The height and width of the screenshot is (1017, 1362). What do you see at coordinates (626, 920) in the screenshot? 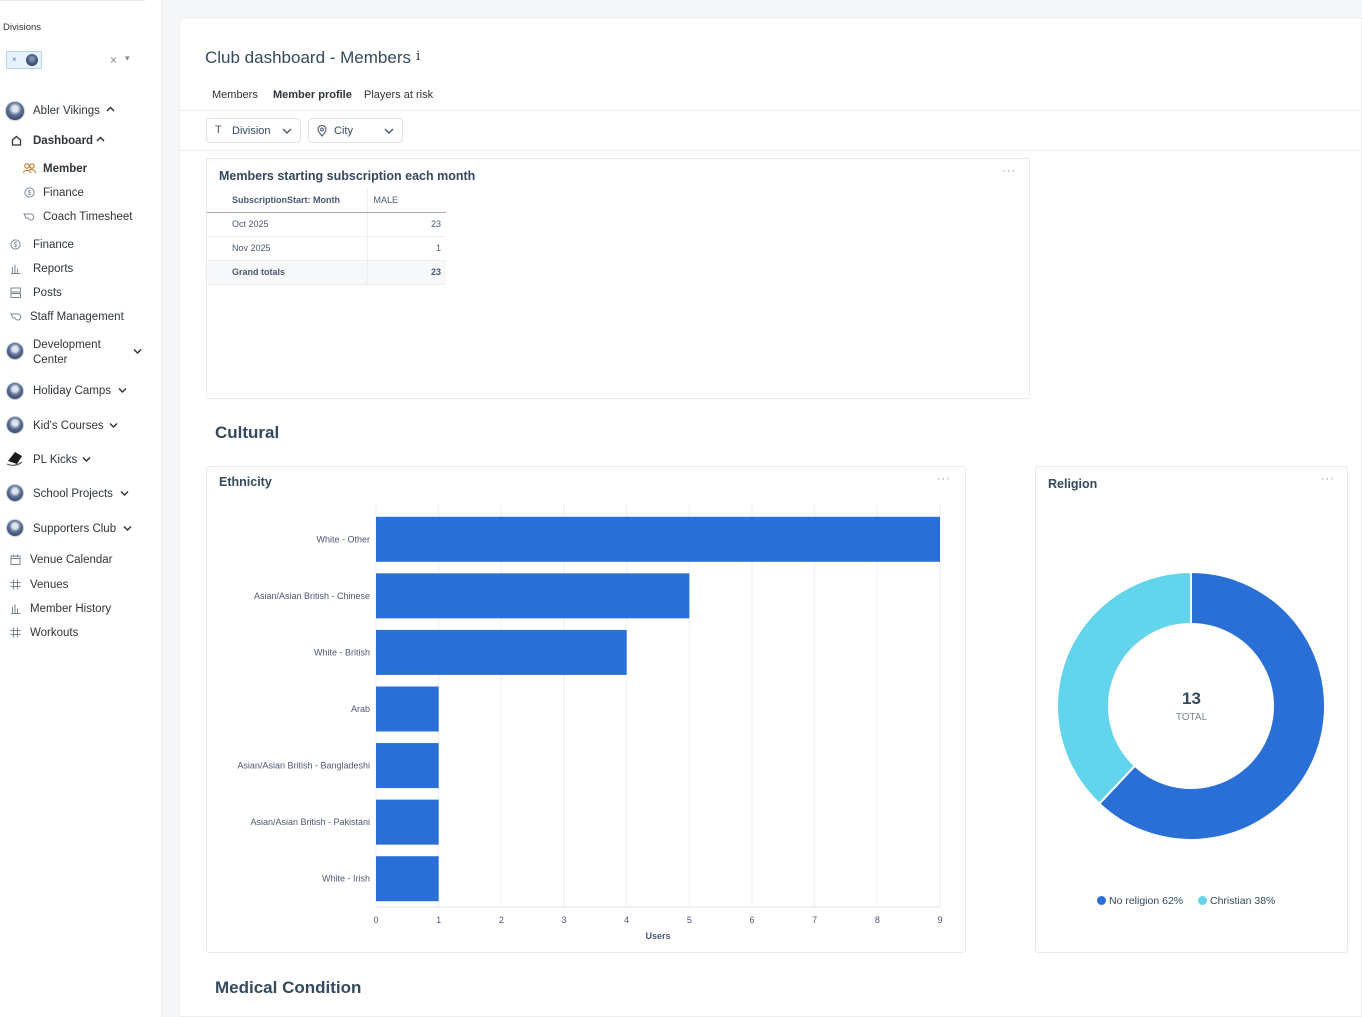
I see `x-tick-label: 4` at bounding box center [626, 920].